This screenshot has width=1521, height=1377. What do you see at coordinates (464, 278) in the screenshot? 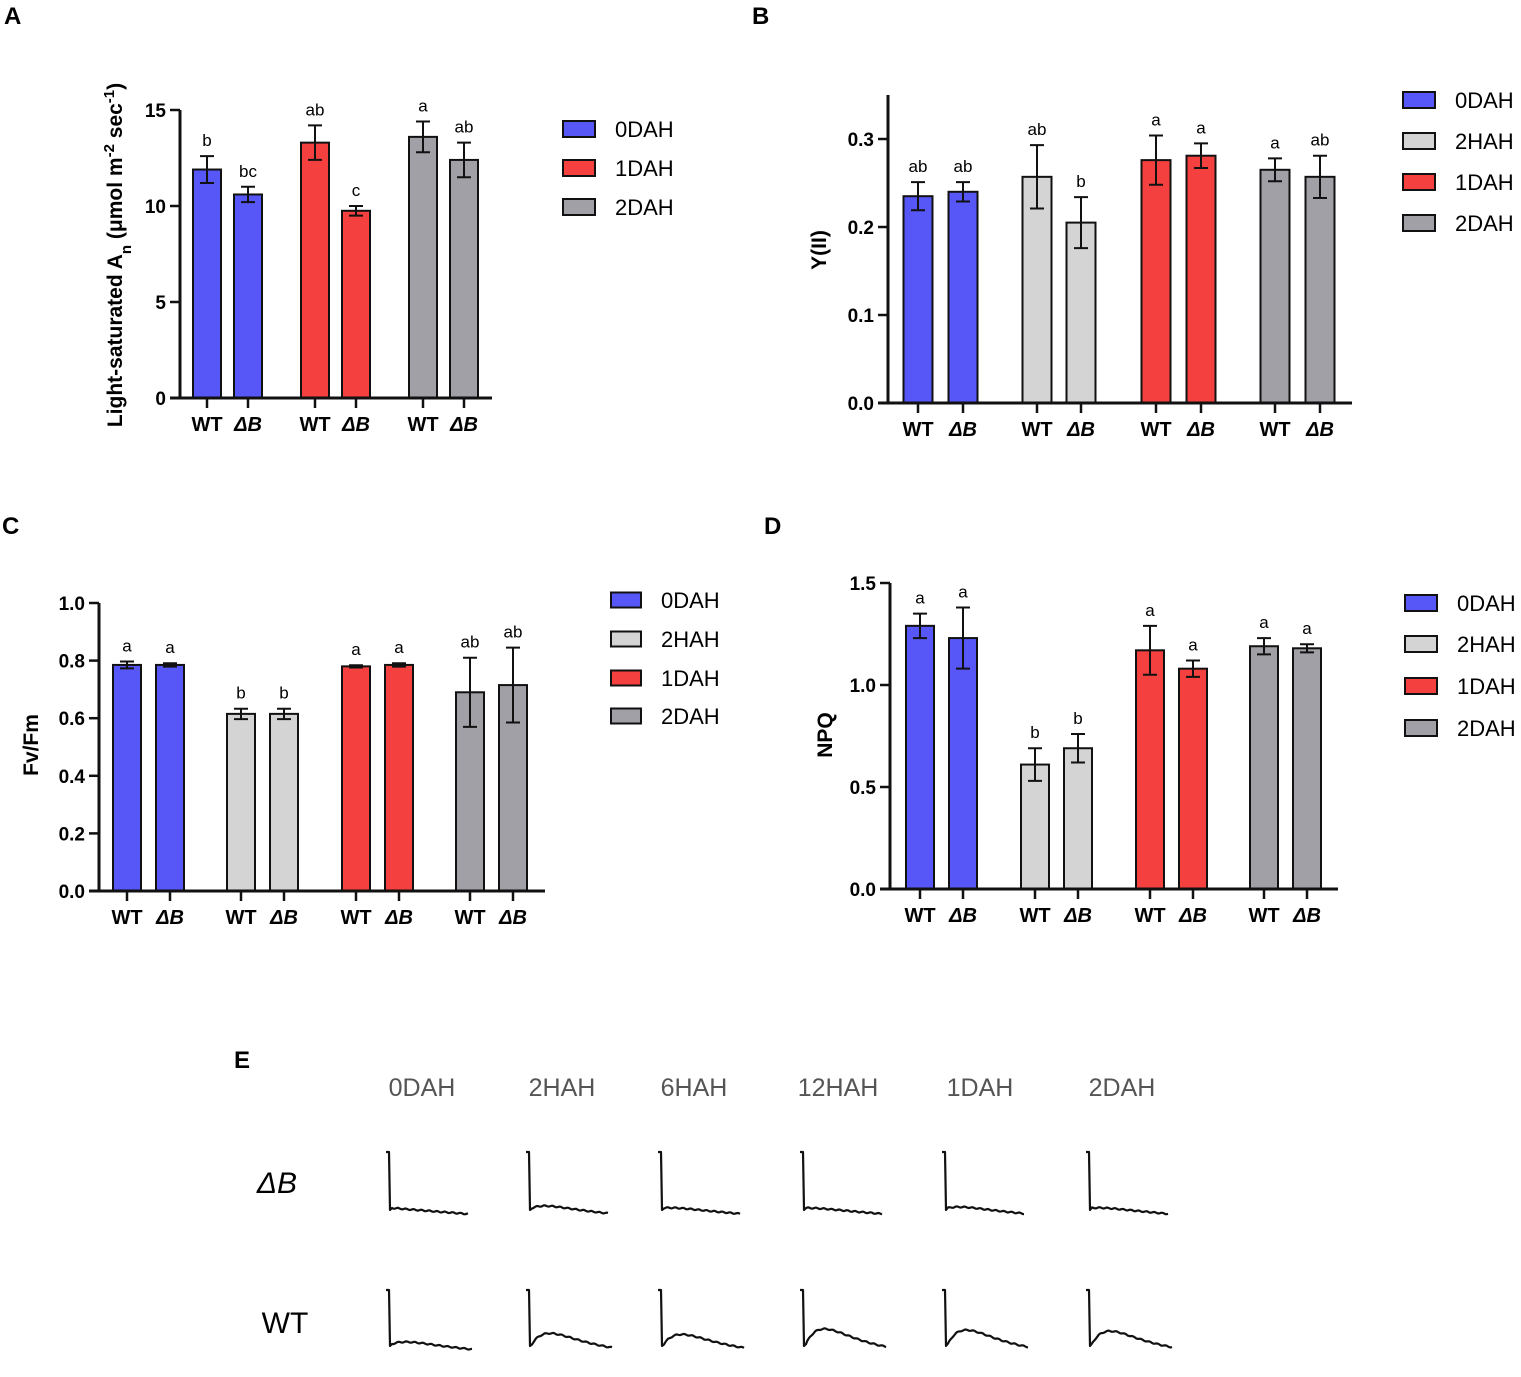
I see `bar-2DAH-delta-b` at bounding box center [464, 278].